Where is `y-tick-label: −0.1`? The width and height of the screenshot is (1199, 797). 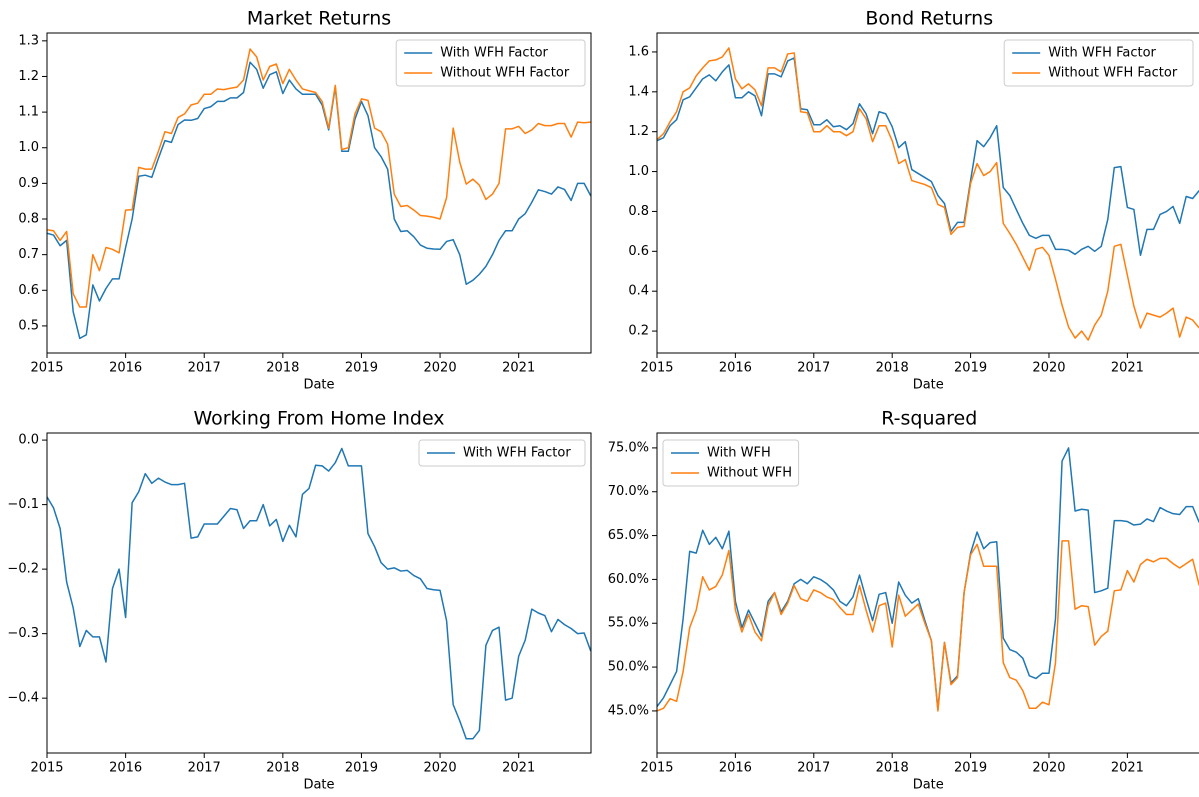 y-tick-label: −0.1 is located at coordinates (23, 504).